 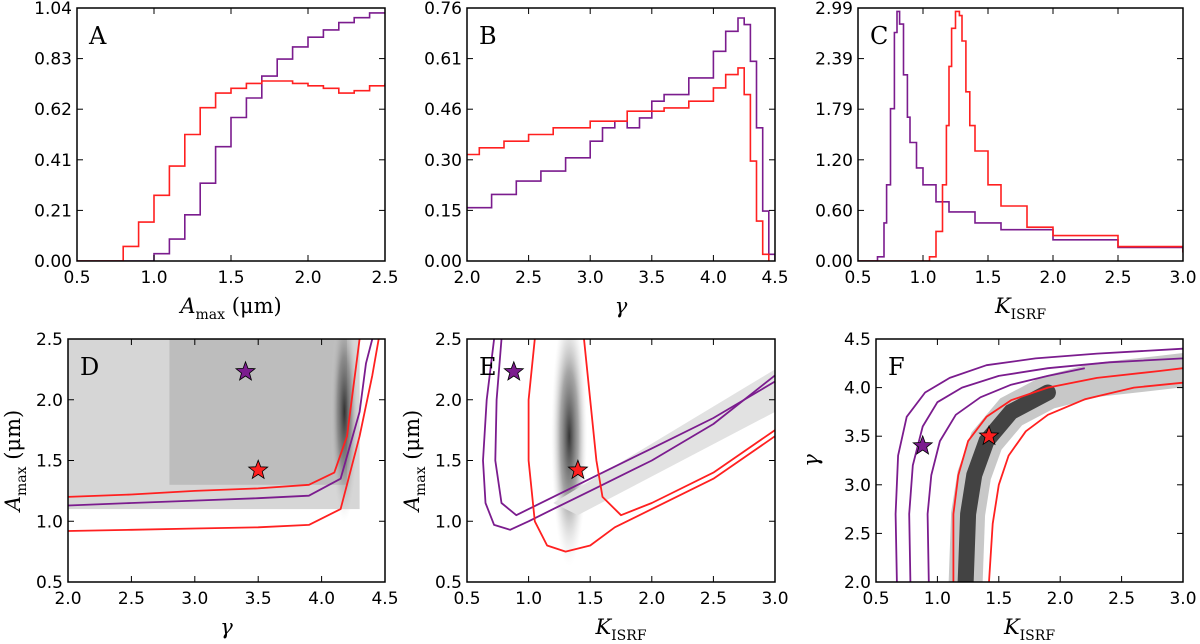 What do you see at coordinates (857, 534) in the screenshot?
I see `y-tick-label-f: 2.5` at bounding box center [857, 534].